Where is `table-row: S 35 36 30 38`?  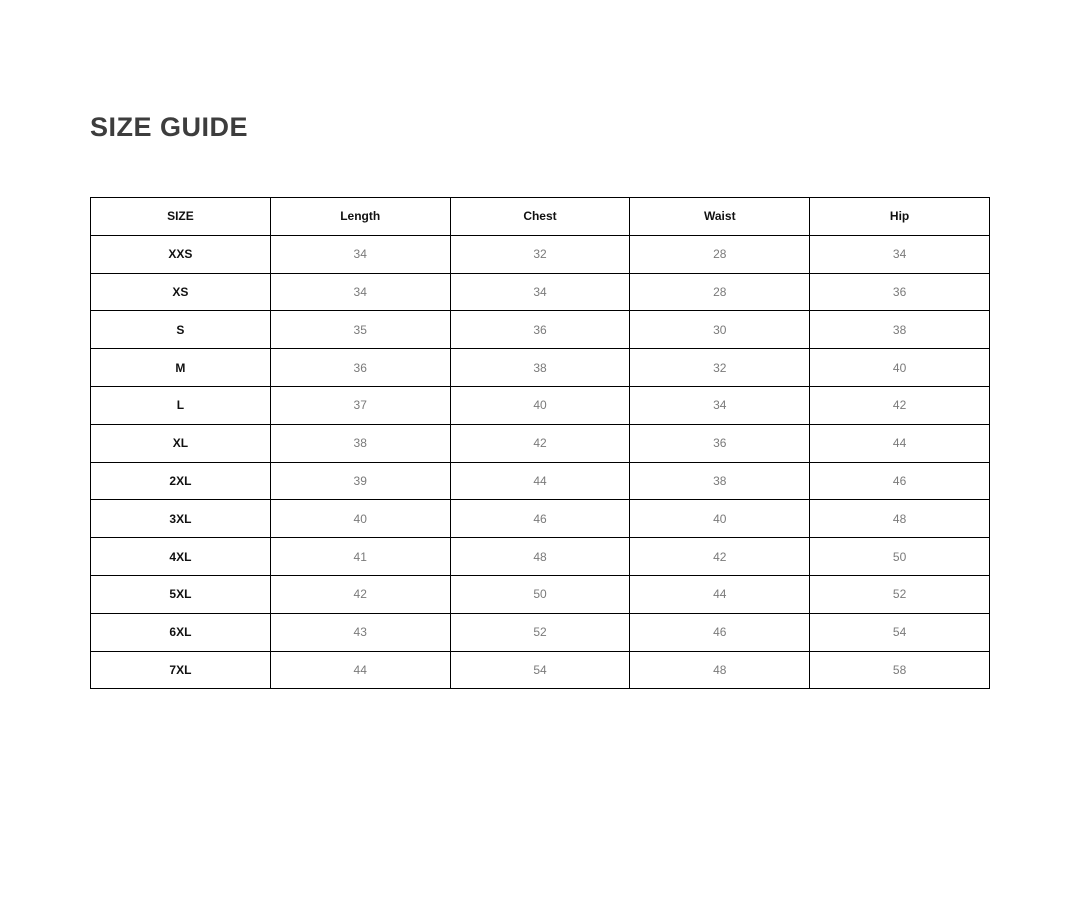 table-row: S 35 36 30 38 is located at coordinates (540, 330).